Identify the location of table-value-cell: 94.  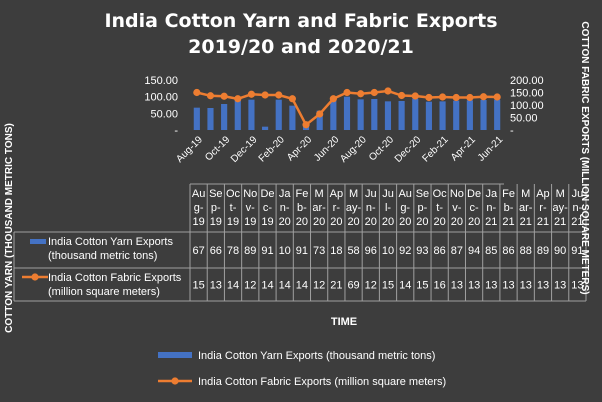
(474, 251).